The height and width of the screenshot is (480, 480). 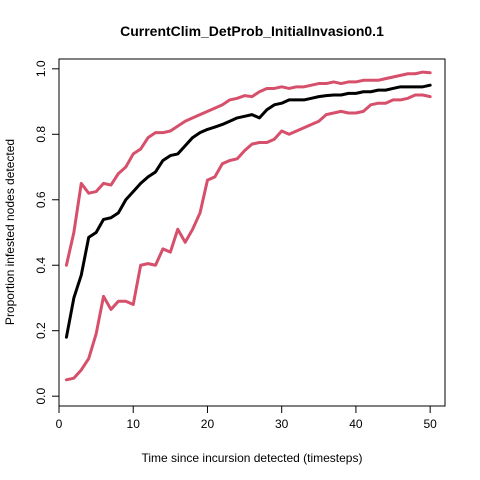 I want to click on x-tick-label: 10, so click(x=134, y=424).